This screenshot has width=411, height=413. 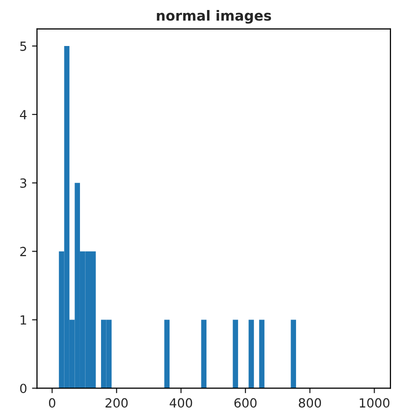 I want to click on chart-title: normal images, so click(x=214, y=17).